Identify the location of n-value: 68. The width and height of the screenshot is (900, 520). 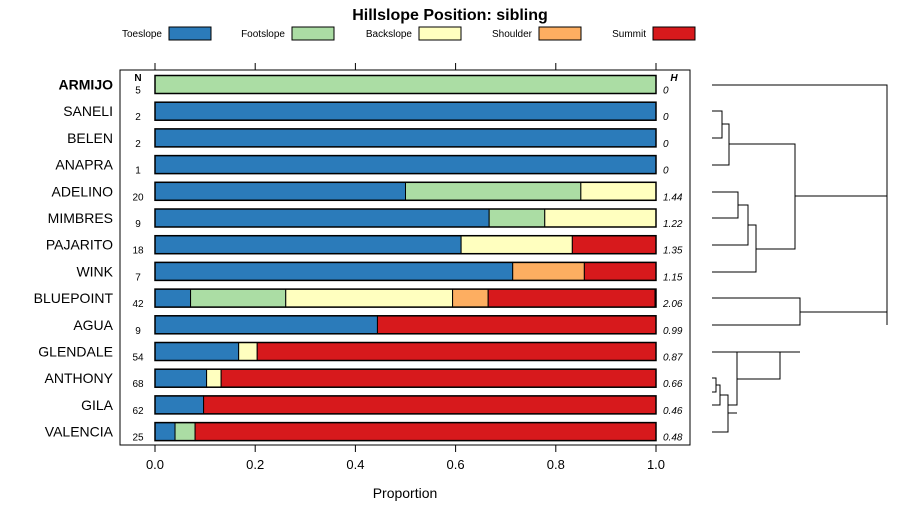
(138, 384).